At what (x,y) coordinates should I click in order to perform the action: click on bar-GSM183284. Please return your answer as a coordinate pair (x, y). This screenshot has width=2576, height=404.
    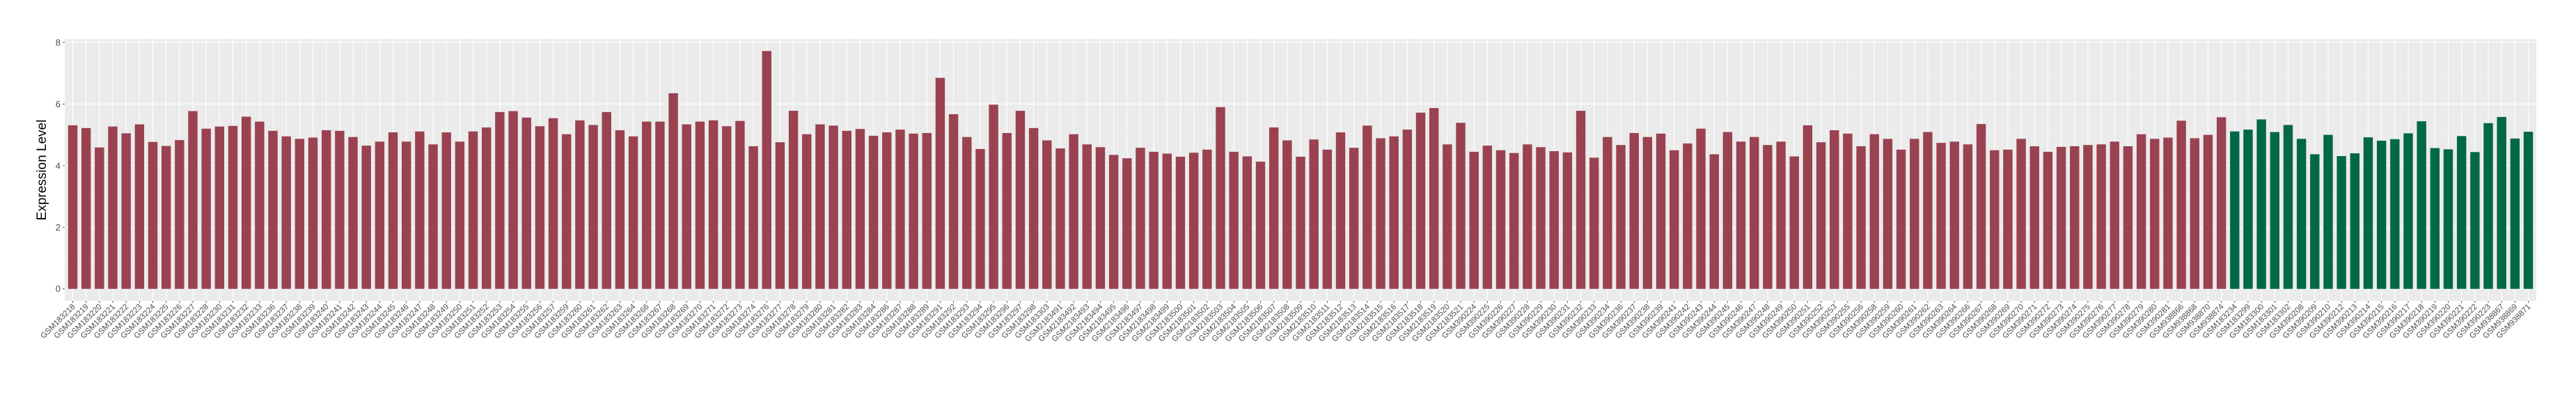
    Looking at the image, I should click on (873, 212).